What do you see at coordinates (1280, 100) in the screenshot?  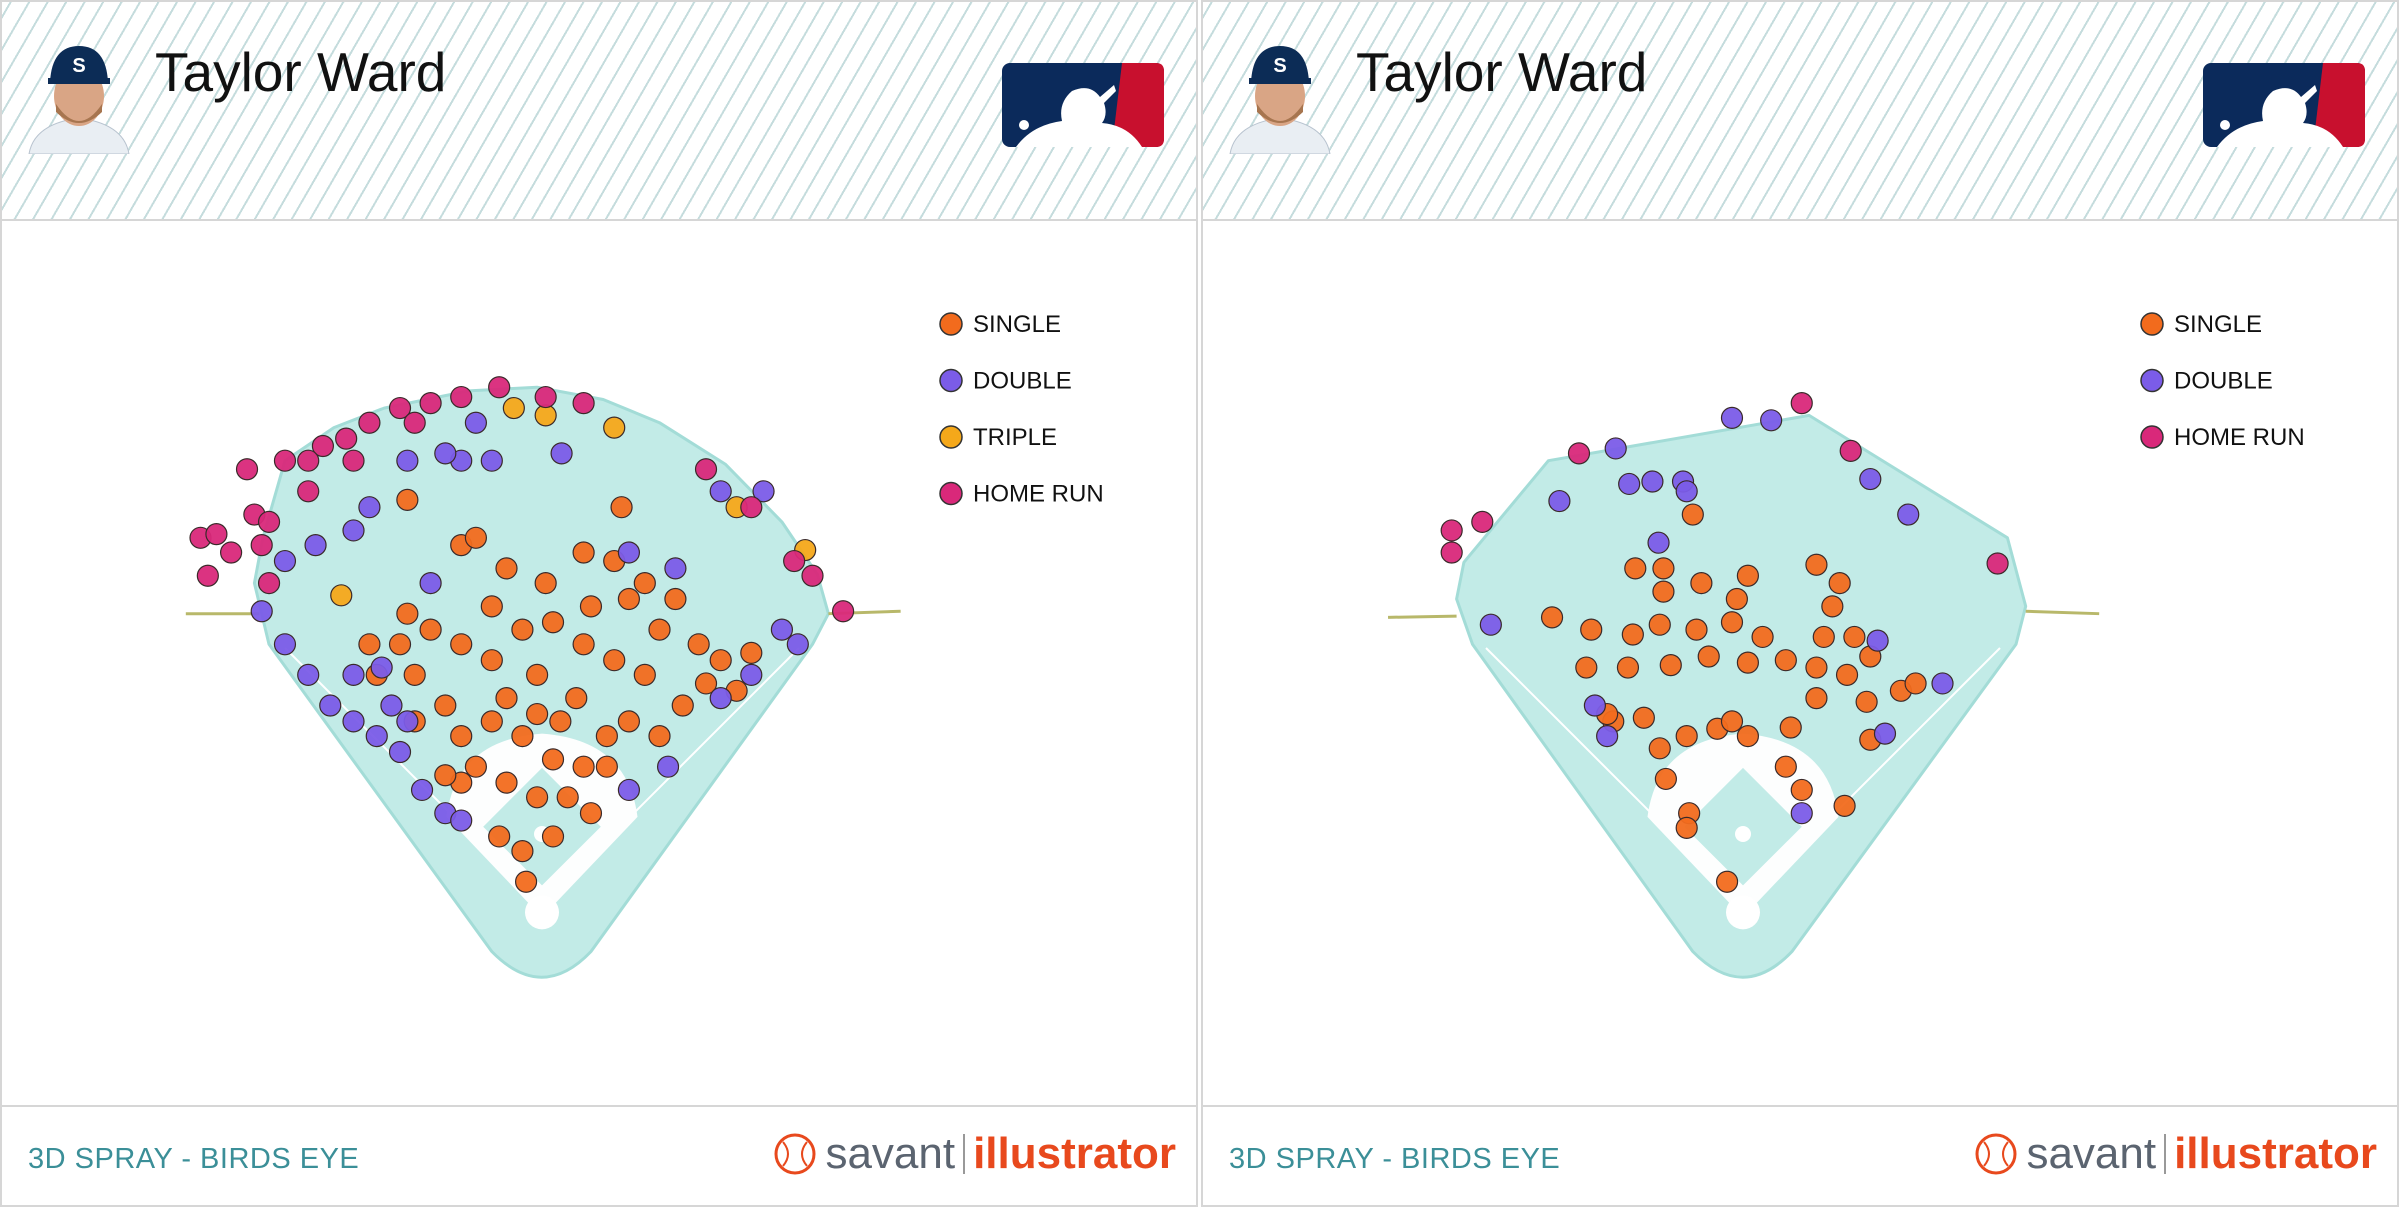 I see `player-photo: S` at bounding box center [1280, 100].